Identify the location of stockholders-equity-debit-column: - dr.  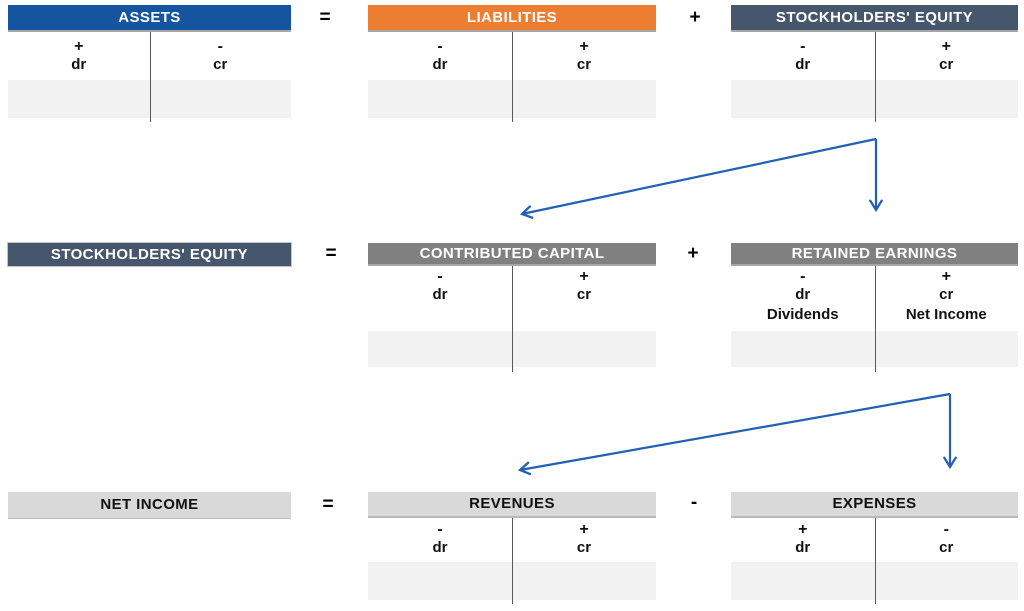
(803, 56).